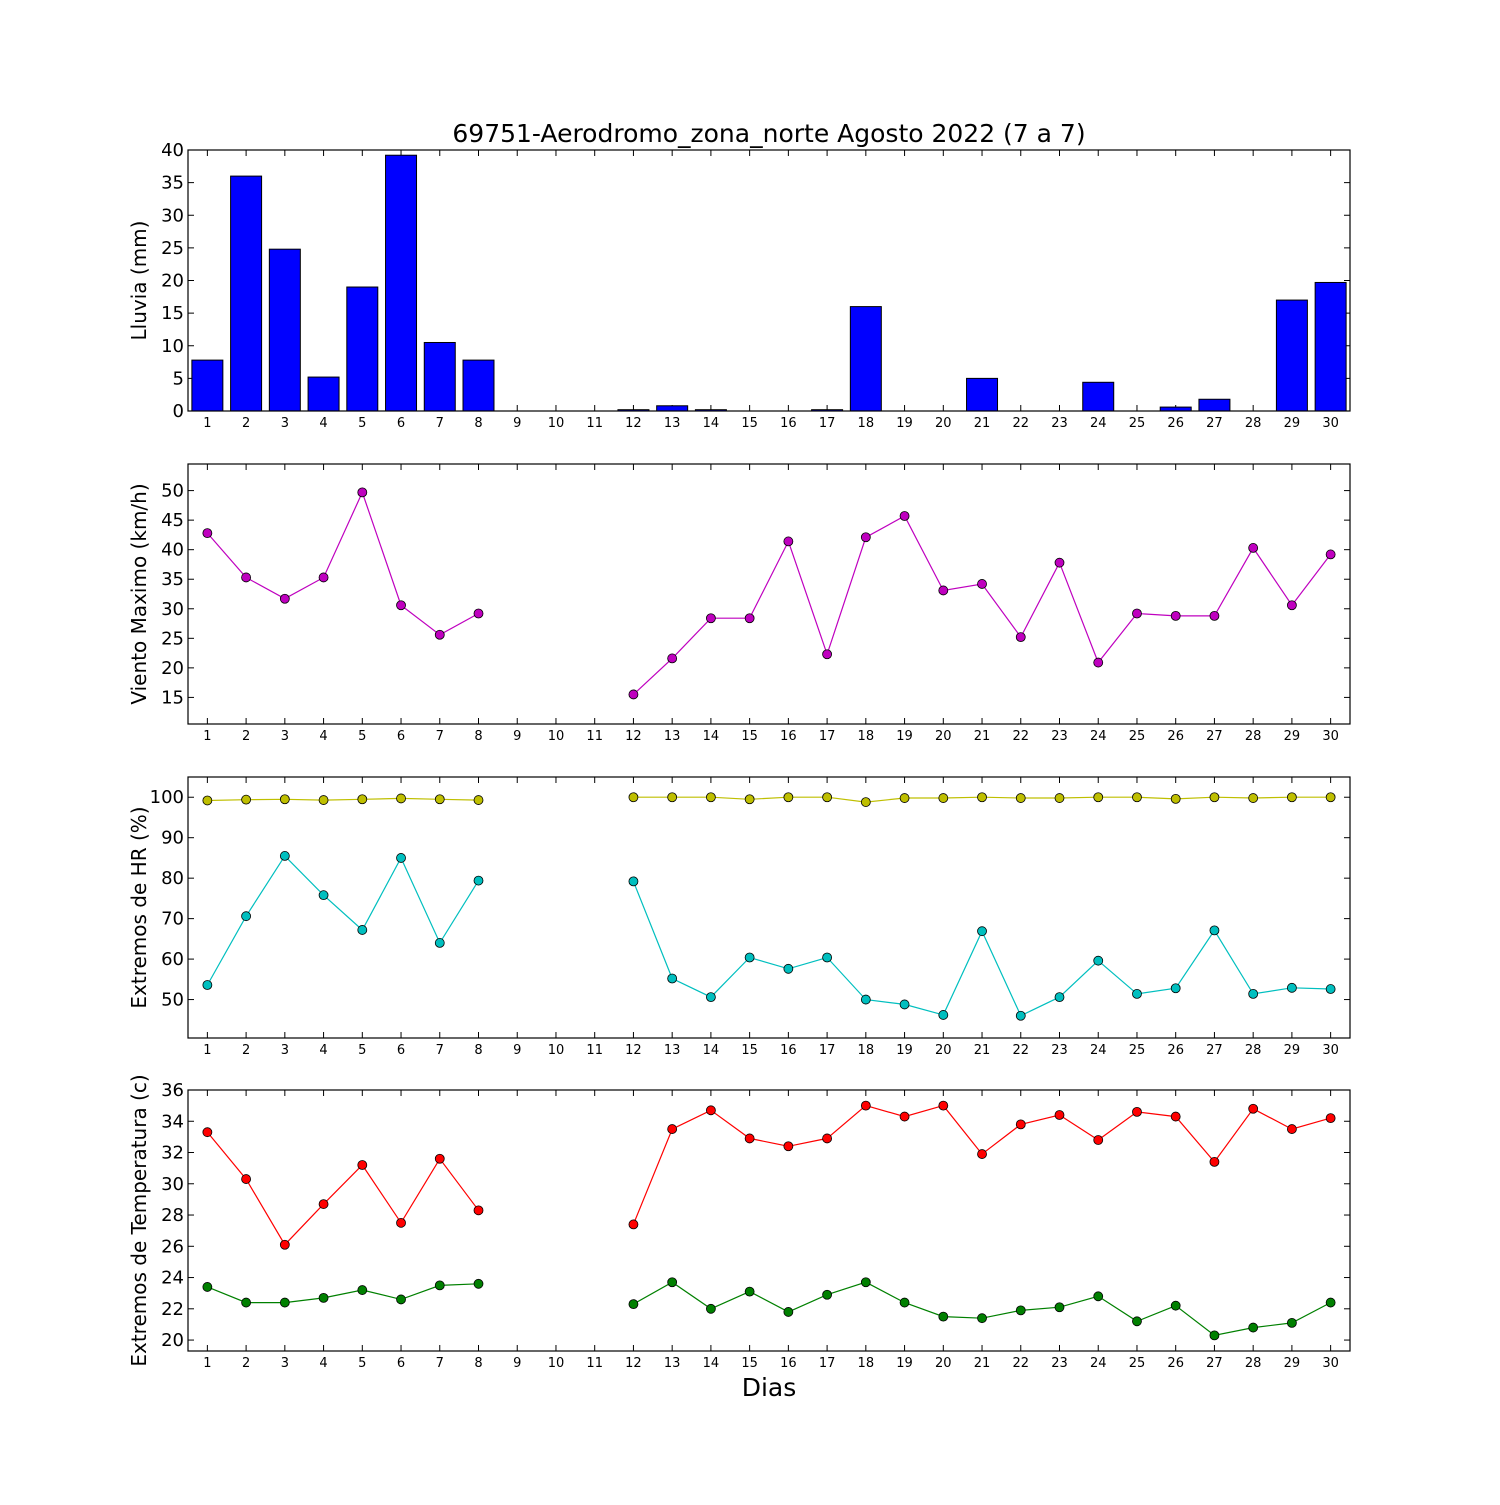 This screenshot has width=1500, height=1505. I want to click on x-tick-label: 19, so click(904, 1050).